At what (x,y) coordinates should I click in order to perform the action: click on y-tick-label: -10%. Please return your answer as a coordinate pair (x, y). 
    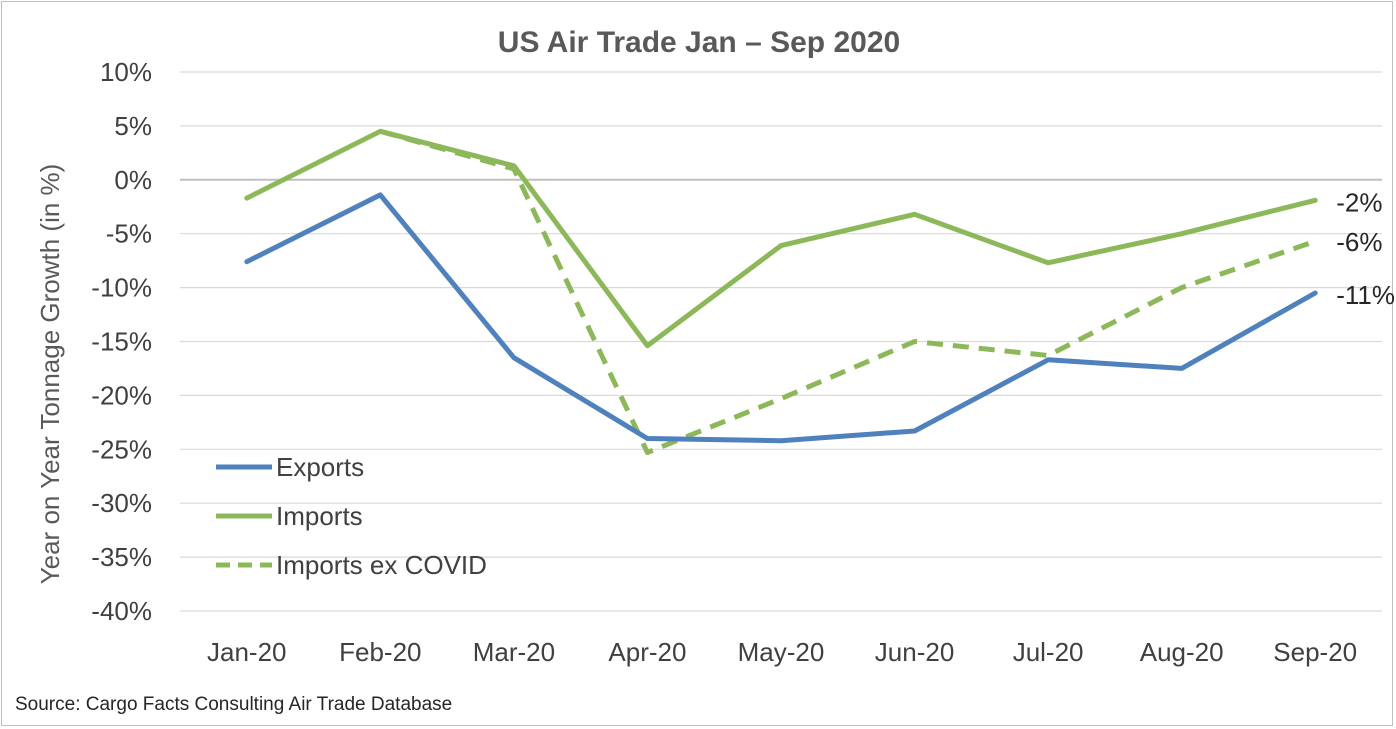
    Looking at the image, I should click on (121, 288).